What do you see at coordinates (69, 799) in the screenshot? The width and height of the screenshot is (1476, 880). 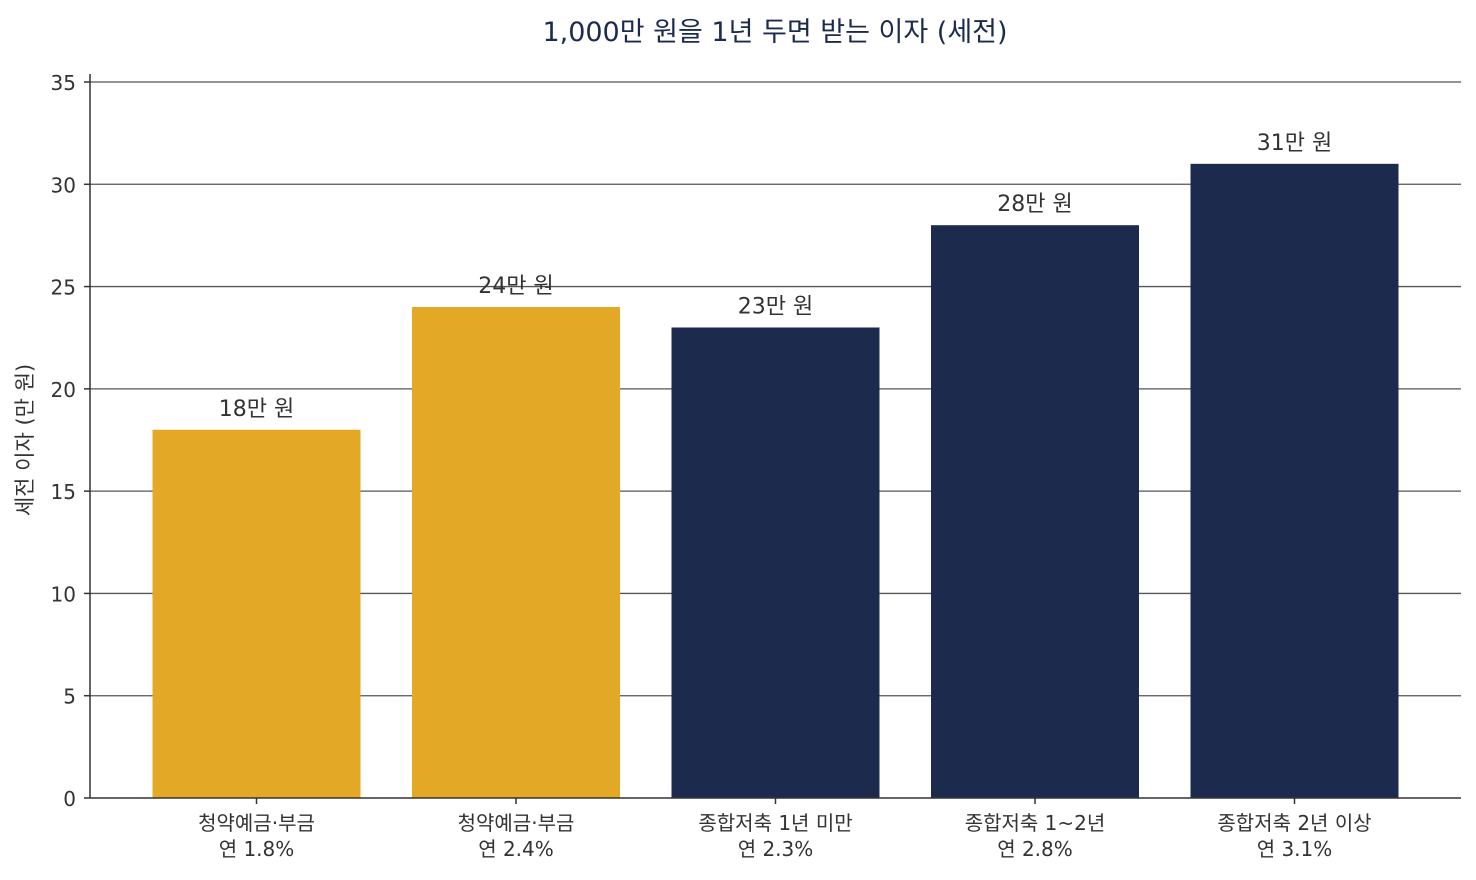 I see `y-tick-label: 0` at bounding box center [69, 799].